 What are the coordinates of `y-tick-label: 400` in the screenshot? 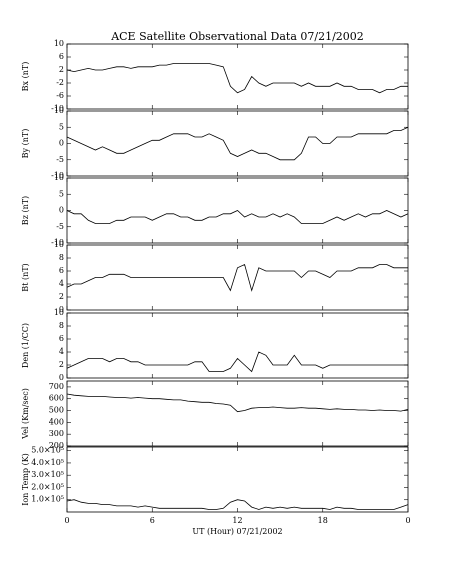 It's located at (56, 421).